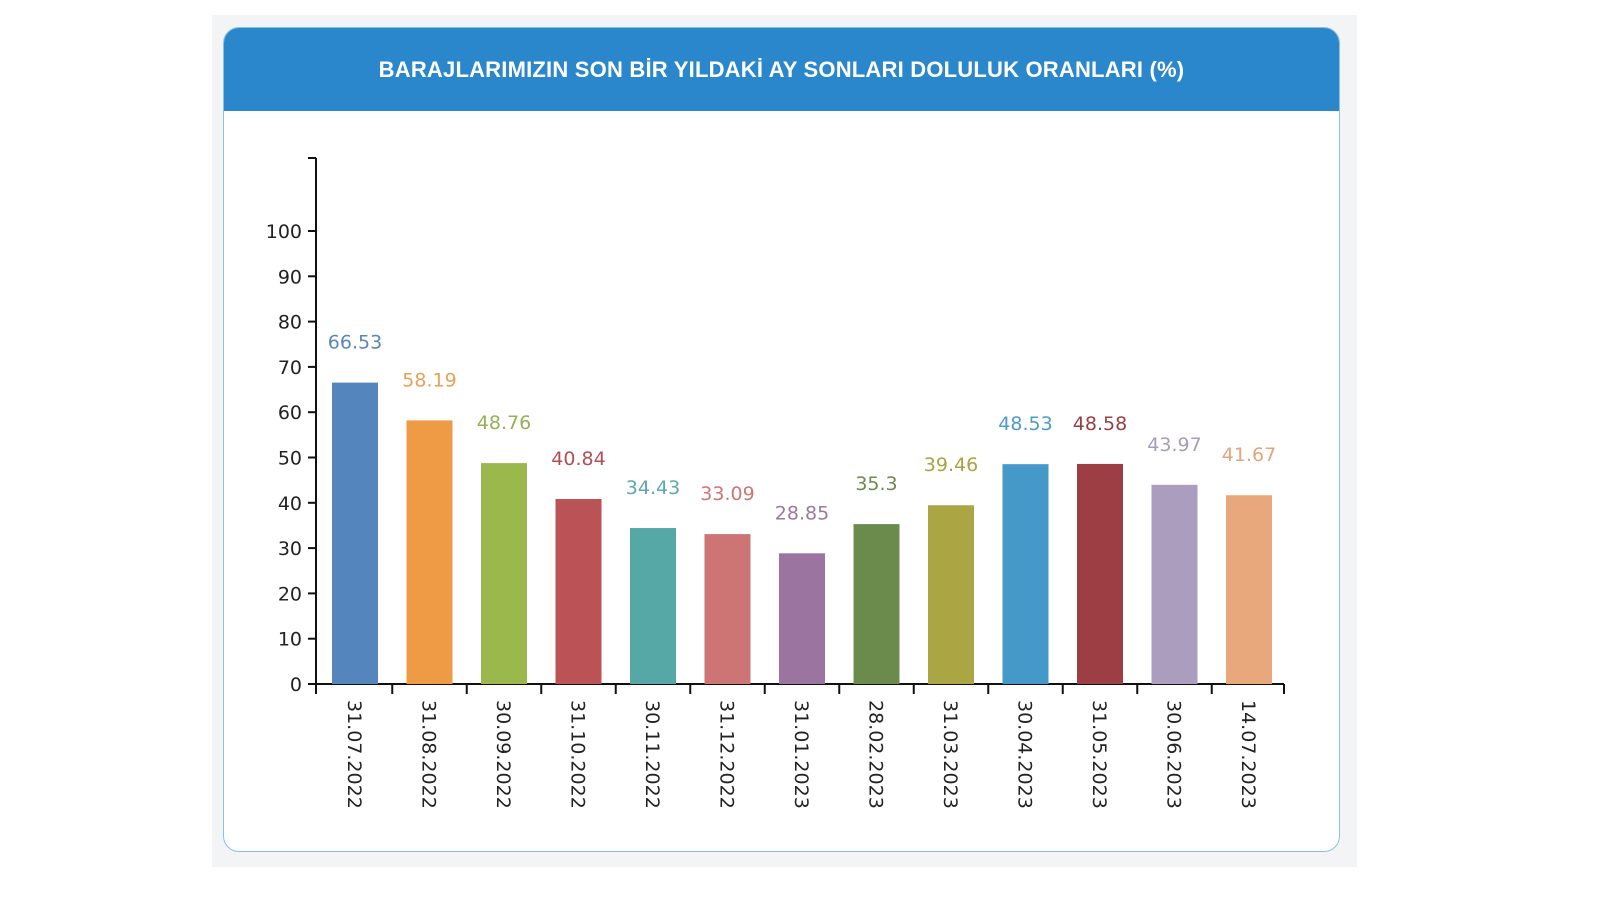  I want to click on bar-31.07.2022, so click(355, 533).